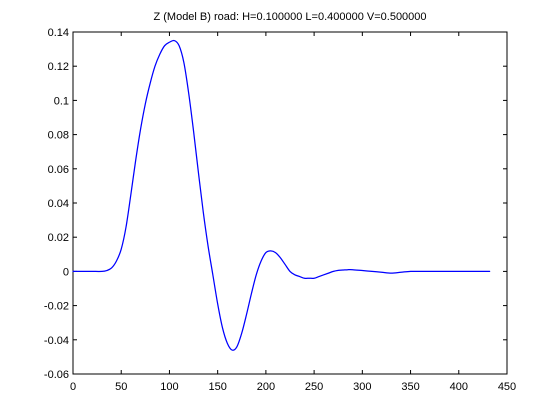 This screenshot has width=560, height=420. Describe the element at coordinates (66, 272) in the screenshot. I see `y-tick-label: 0` at that location.